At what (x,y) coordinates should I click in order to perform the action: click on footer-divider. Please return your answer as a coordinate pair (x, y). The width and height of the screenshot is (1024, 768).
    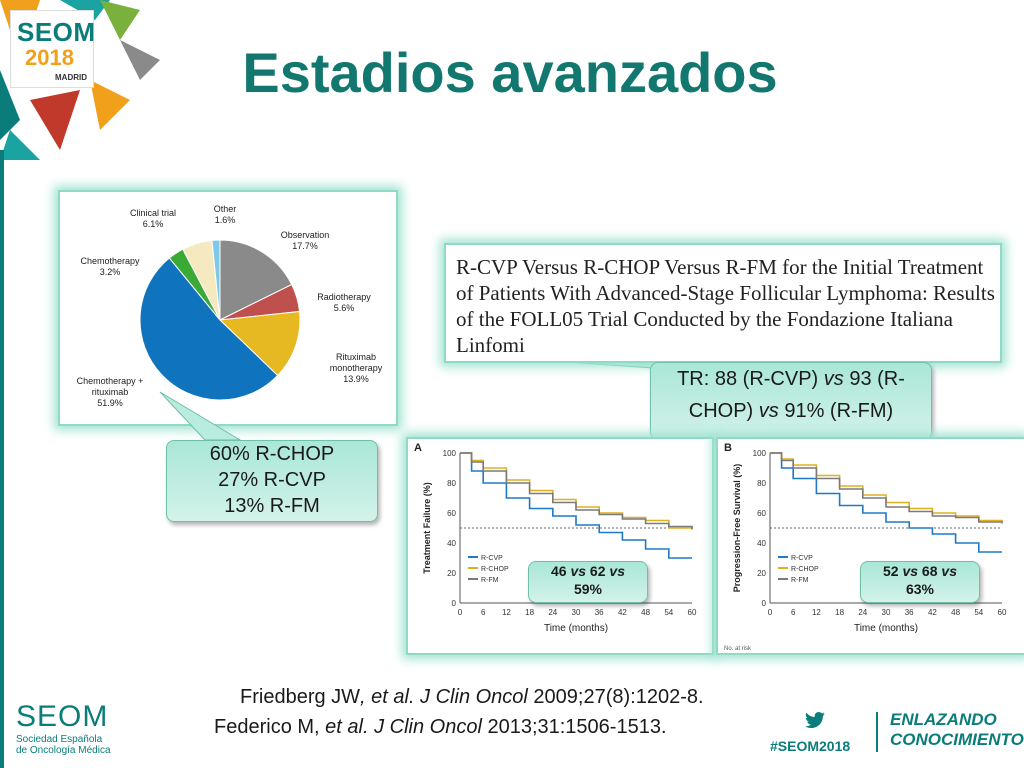
    Looking at the image, I should click on (877, 732).